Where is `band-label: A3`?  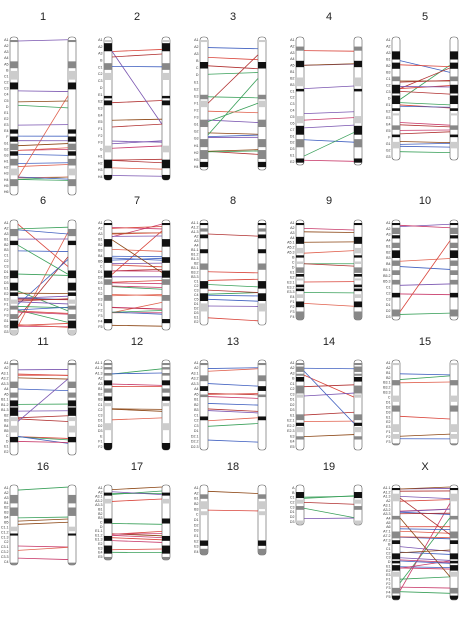
band-label: A3 is located at coordinates (196, 241).